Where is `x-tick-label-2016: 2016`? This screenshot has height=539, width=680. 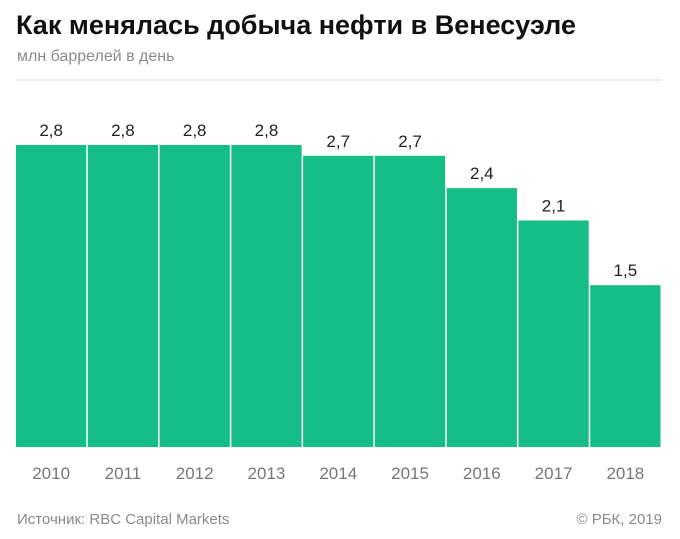 x-tick-label-2016: 2016 is located at coordinates (482, 473).